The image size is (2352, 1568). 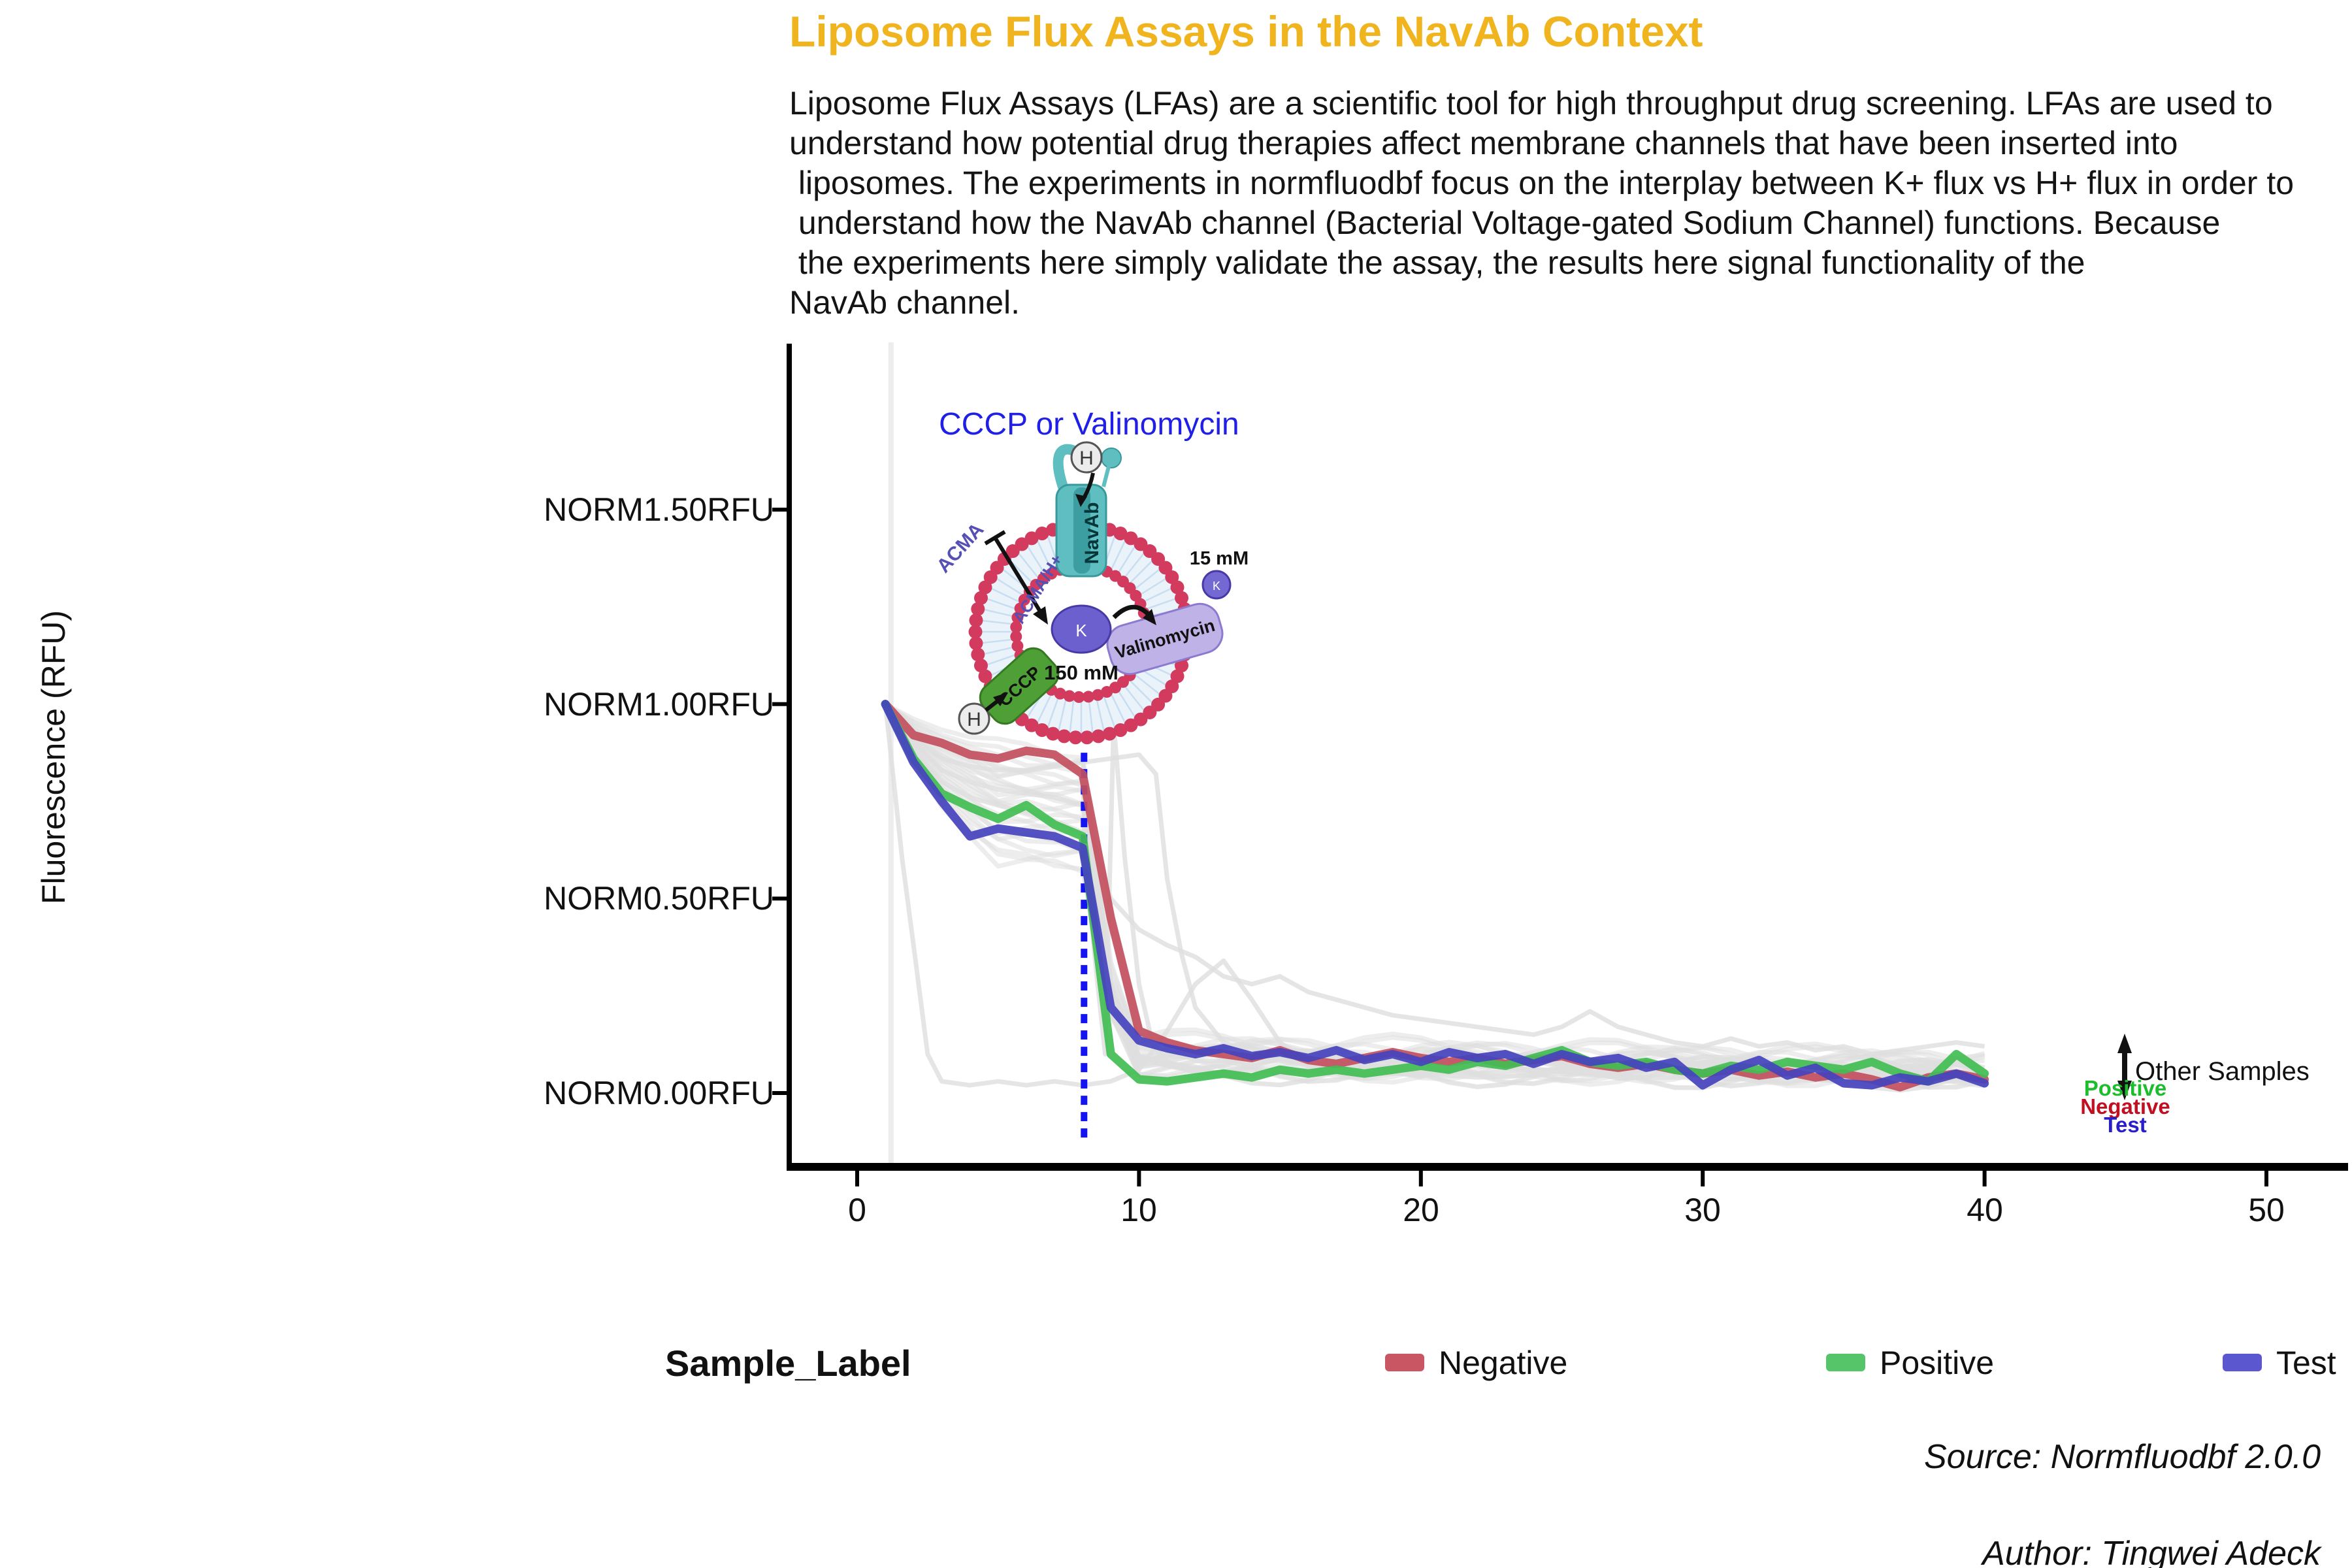 I want to click on annotation-negative: Negative, so click(x=2125, y=1106).